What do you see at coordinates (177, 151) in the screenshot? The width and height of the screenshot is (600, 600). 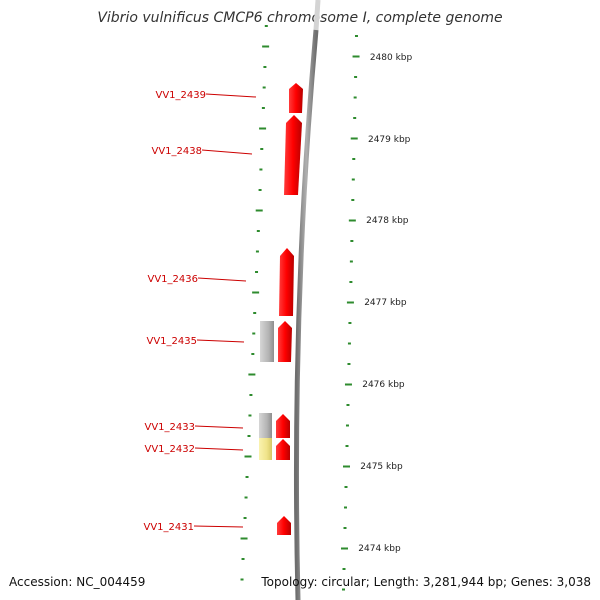 I see `gene-label: VV1_2438` at bounding box center [177, 151].